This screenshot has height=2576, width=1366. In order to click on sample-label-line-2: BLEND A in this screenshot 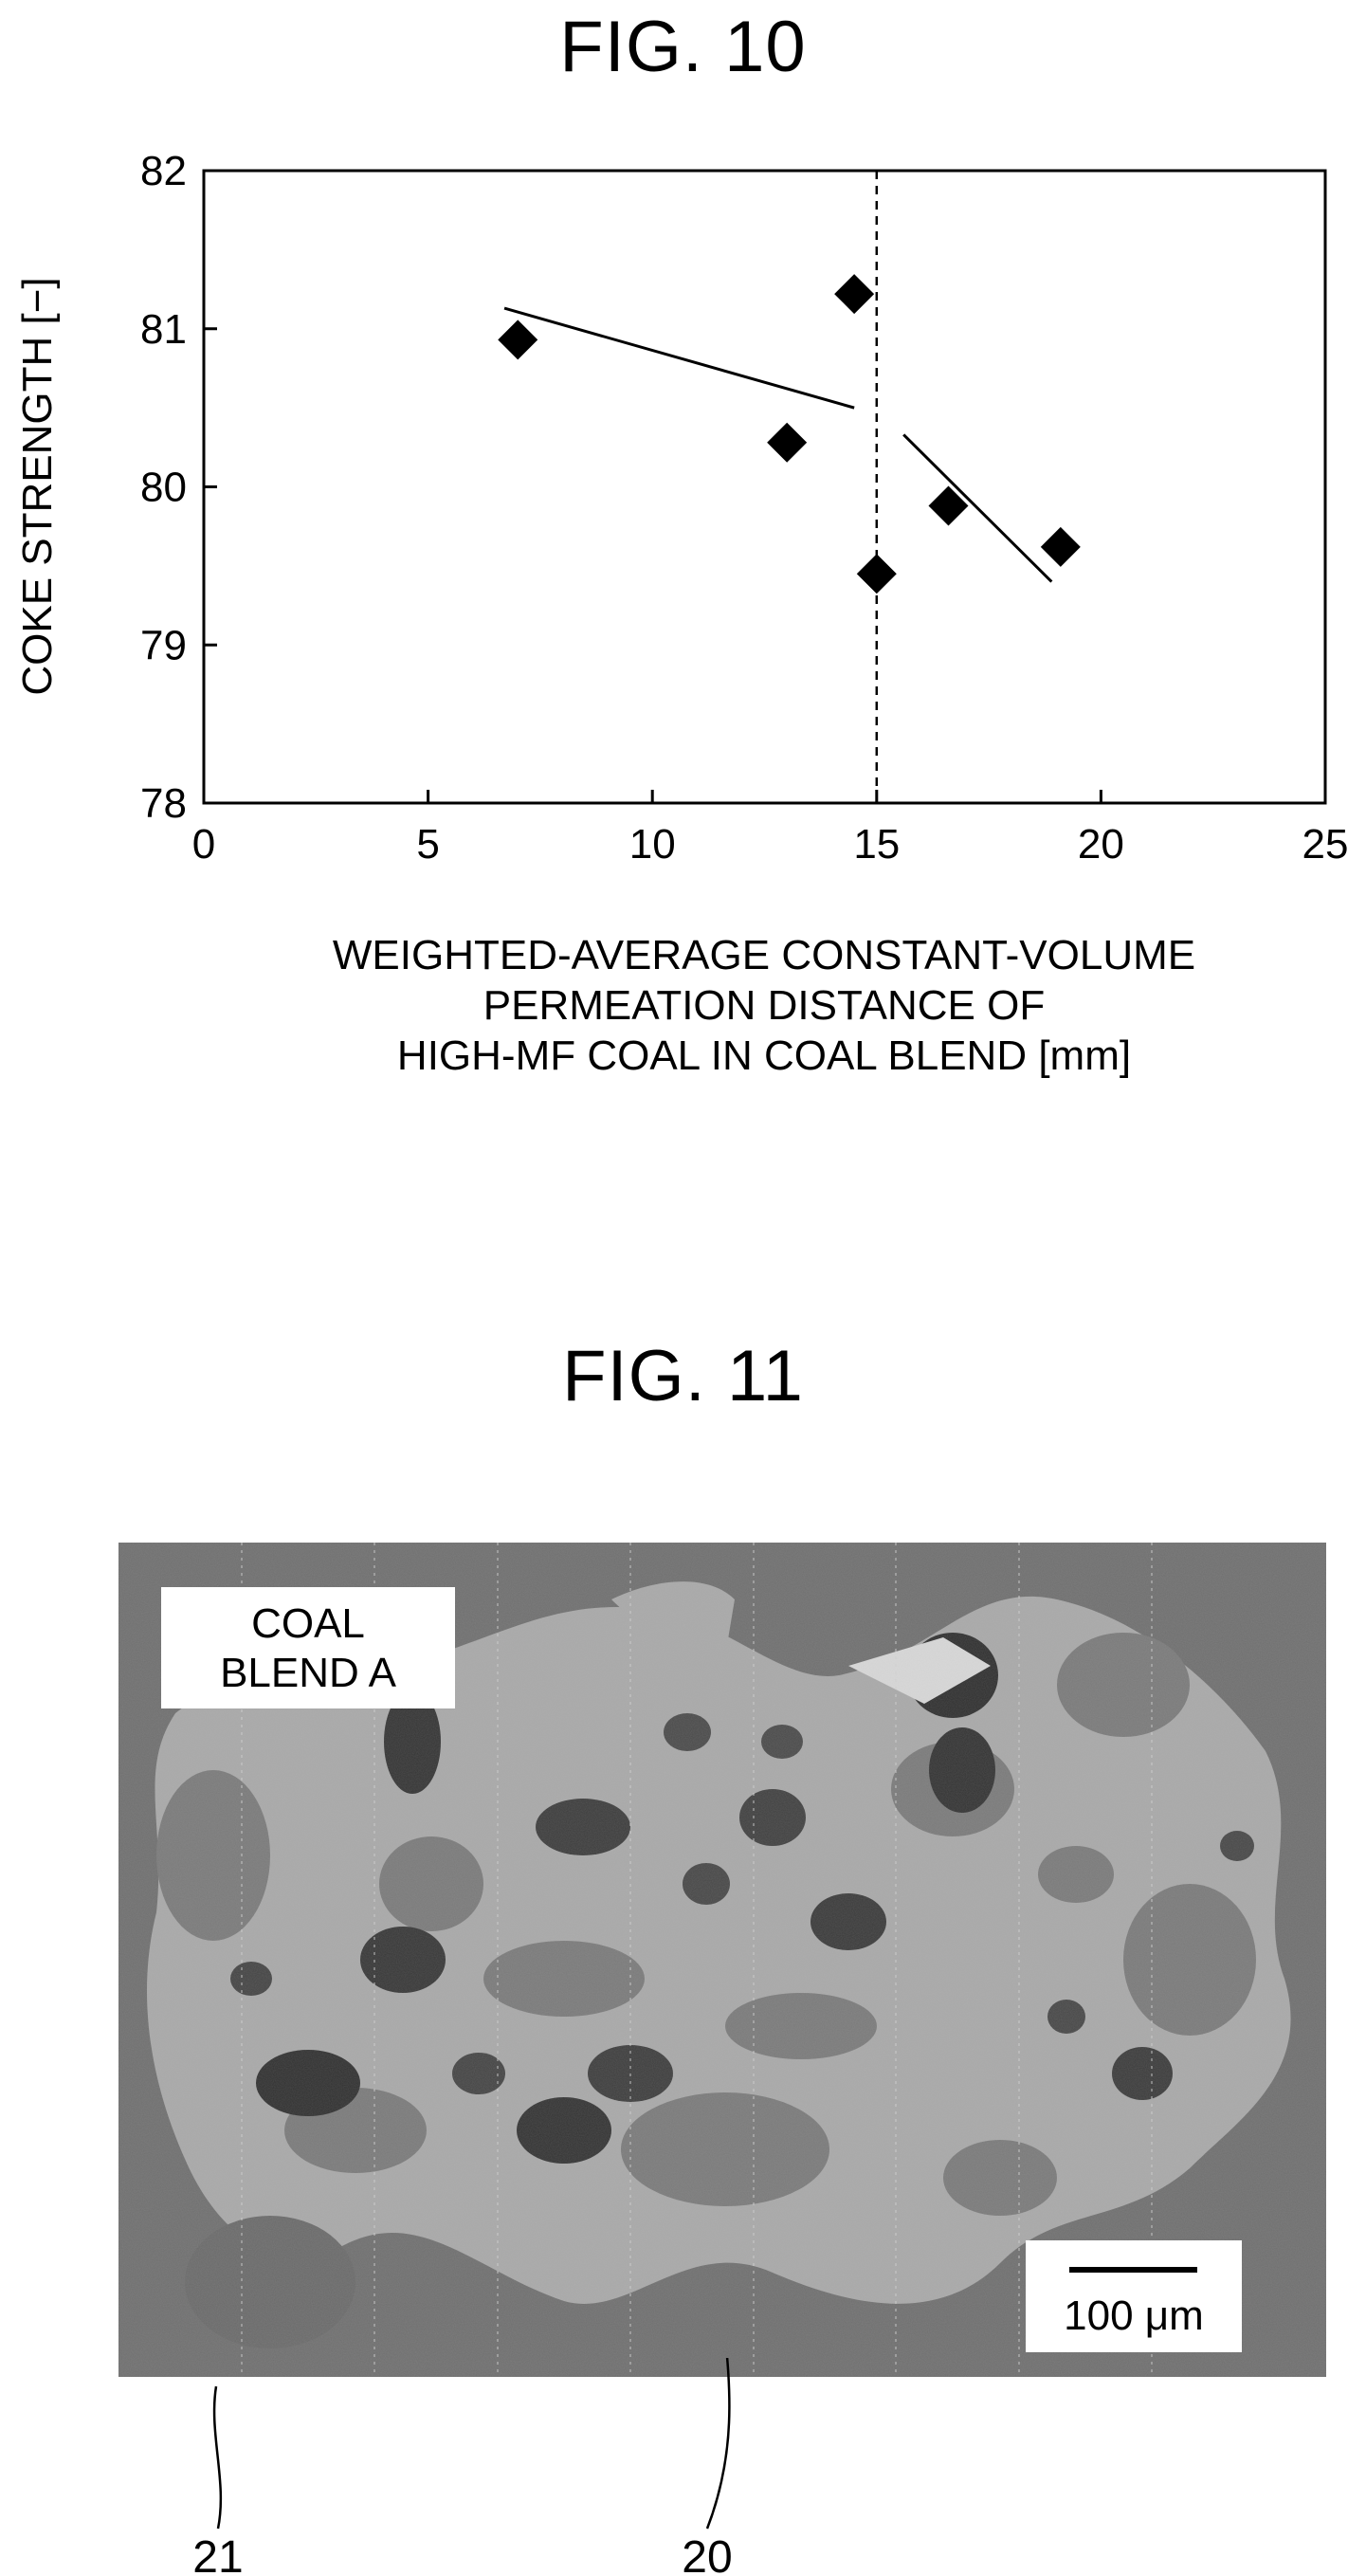, I will do `click(309, 1673)`.